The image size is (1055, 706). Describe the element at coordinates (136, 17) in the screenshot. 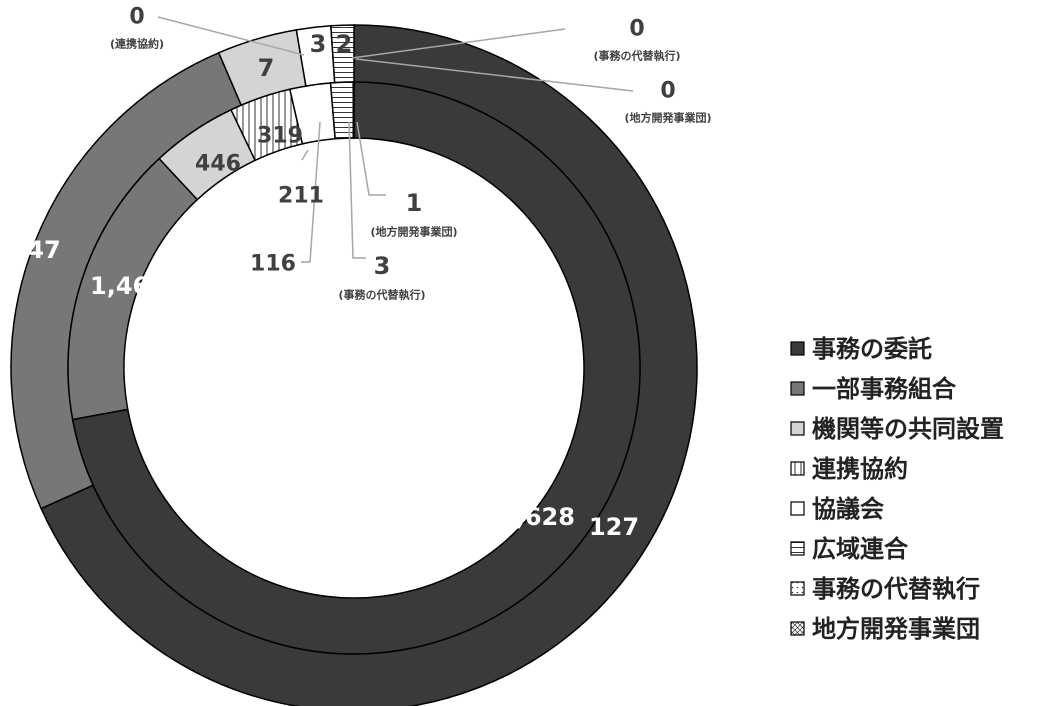

I see `outer-label-renkei-kyoyaku: 0` at that location.